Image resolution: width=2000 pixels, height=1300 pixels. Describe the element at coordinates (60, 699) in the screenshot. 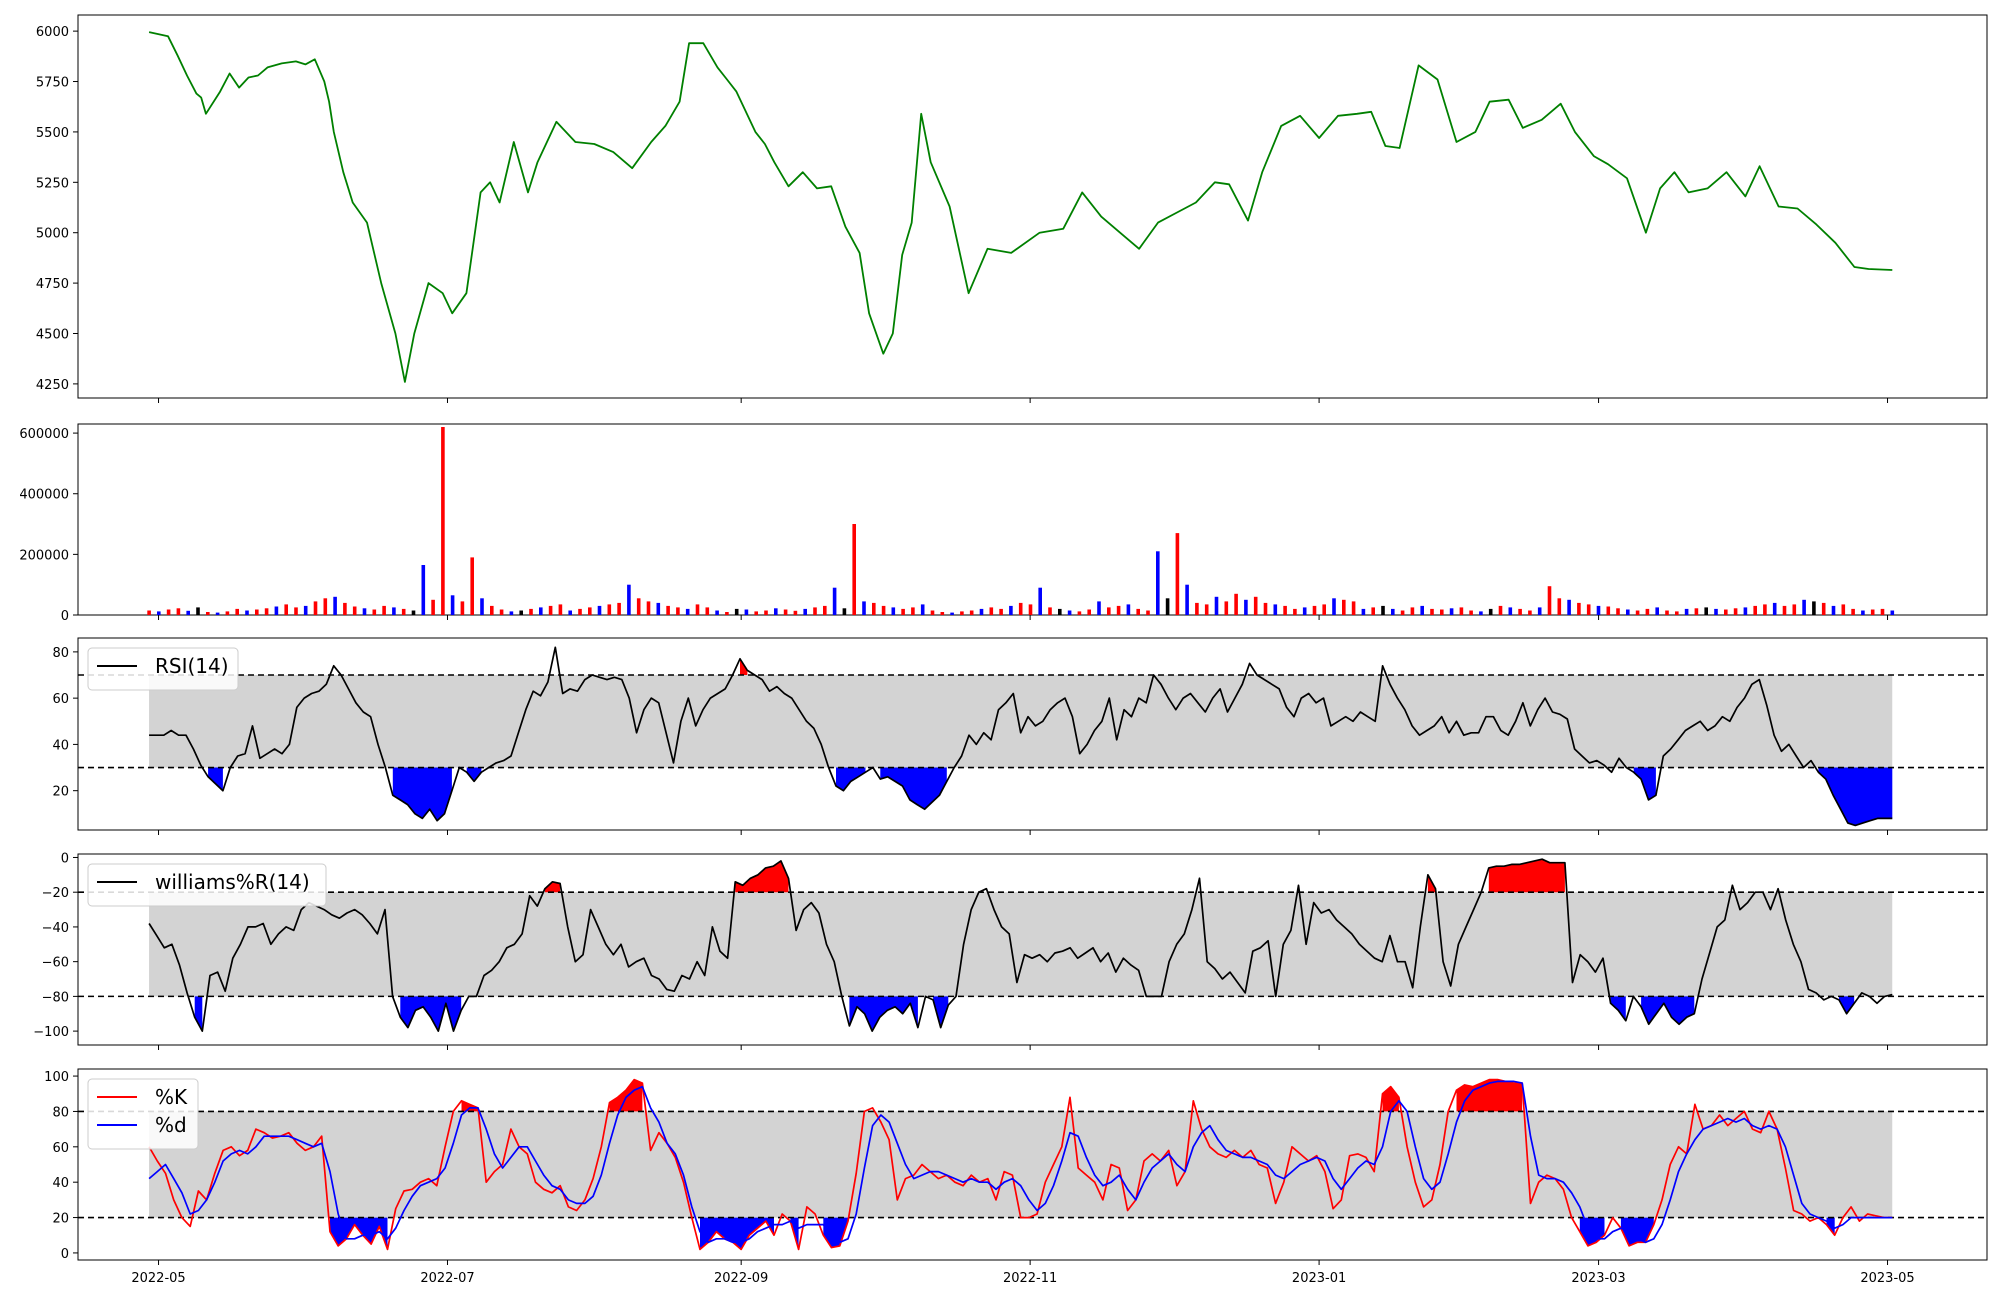

I see `rsi-y-tick-label: 60` at that location.